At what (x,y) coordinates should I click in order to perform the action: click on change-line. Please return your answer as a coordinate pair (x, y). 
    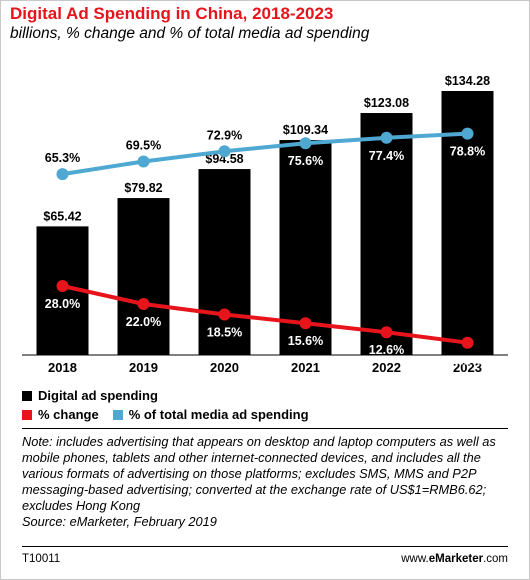
    Looking at the image, I should click on (265, 314).